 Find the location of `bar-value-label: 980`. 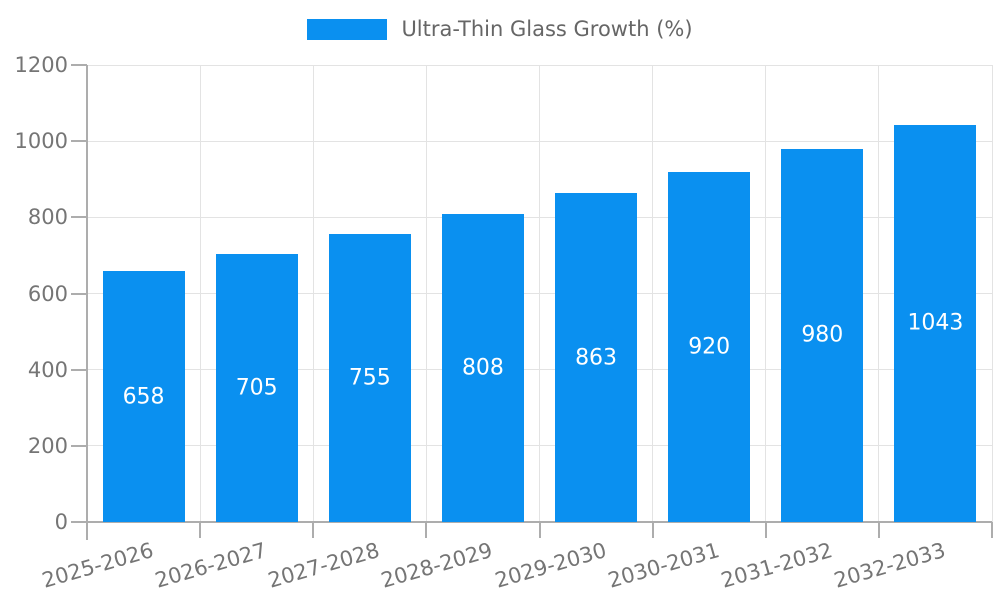

bar-value-label: 980 is located at coordinates (822, 335).